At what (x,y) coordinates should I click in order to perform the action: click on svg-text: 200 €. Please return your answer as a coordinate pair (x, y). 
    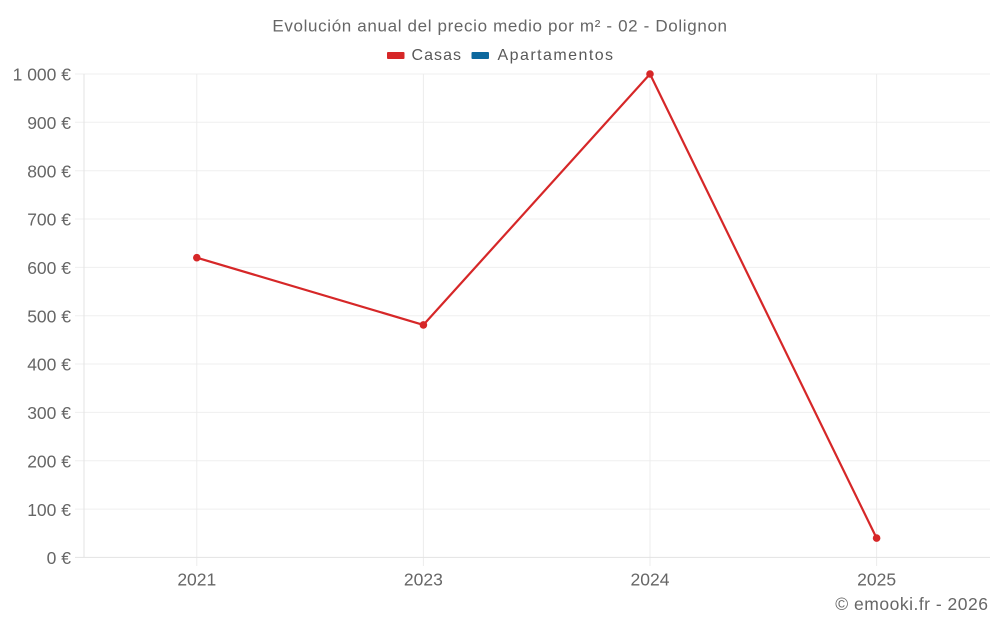
    Looking at the image, I should click on (49, 461).